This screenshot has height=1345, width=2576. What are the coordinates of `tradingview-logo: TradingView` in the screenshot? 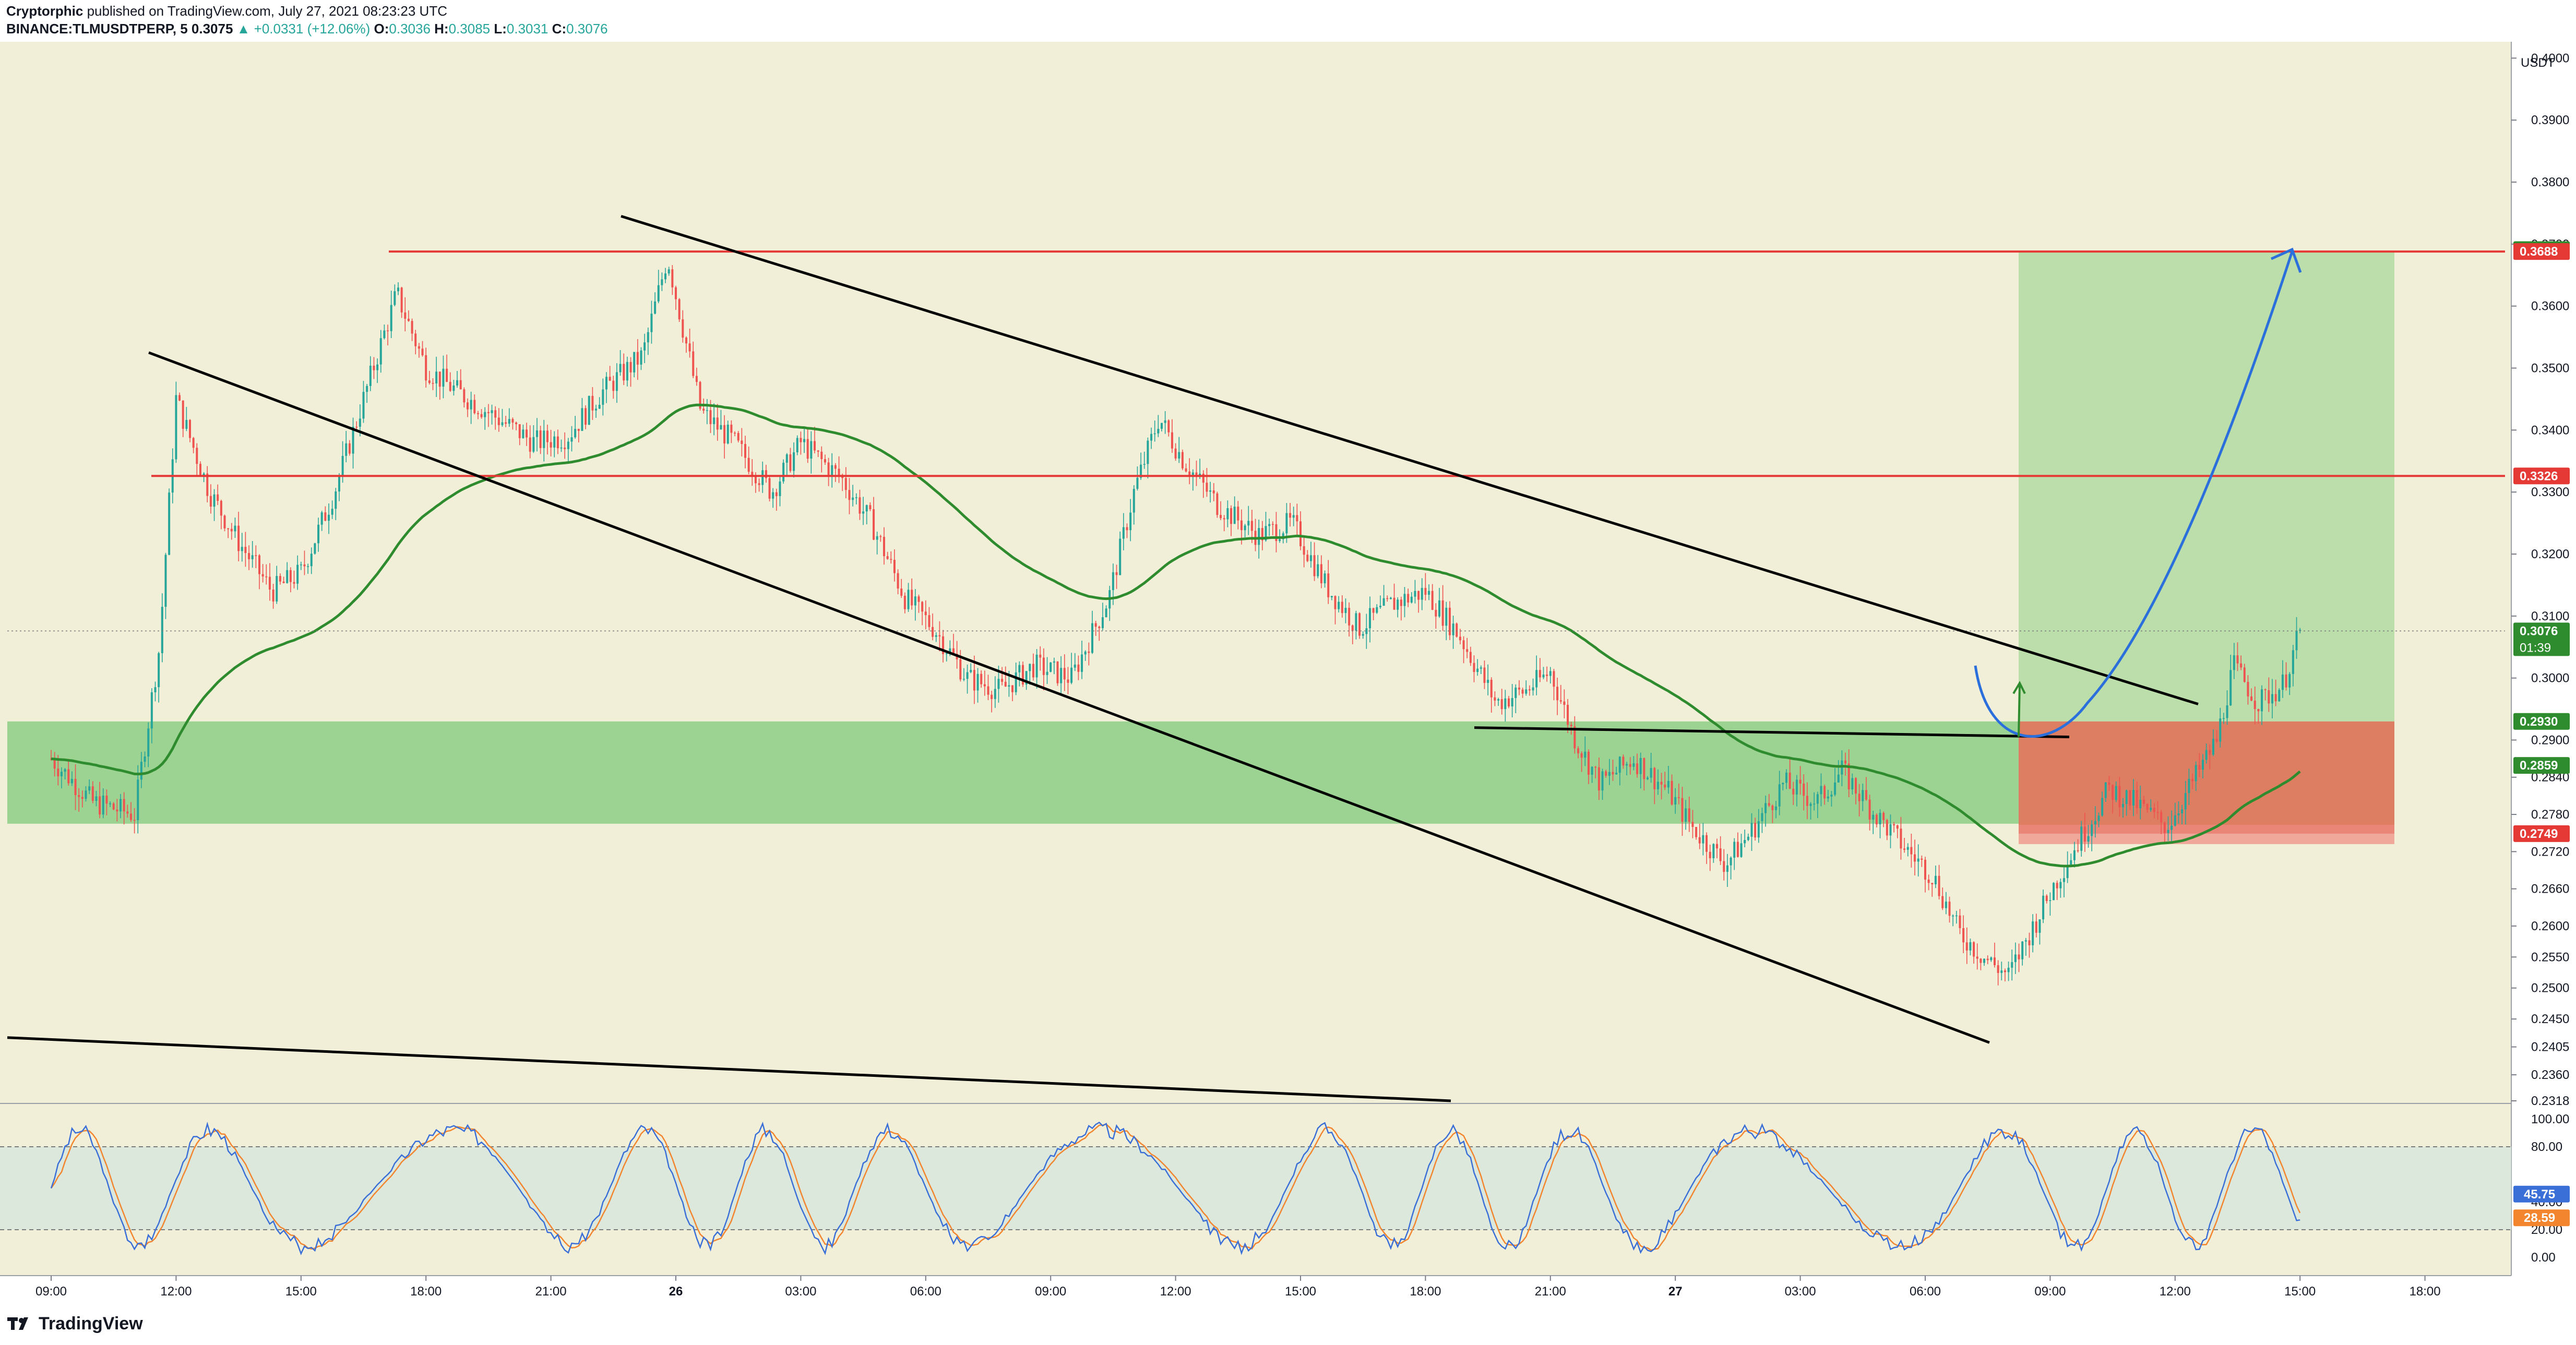 It's located at (75, 1324).